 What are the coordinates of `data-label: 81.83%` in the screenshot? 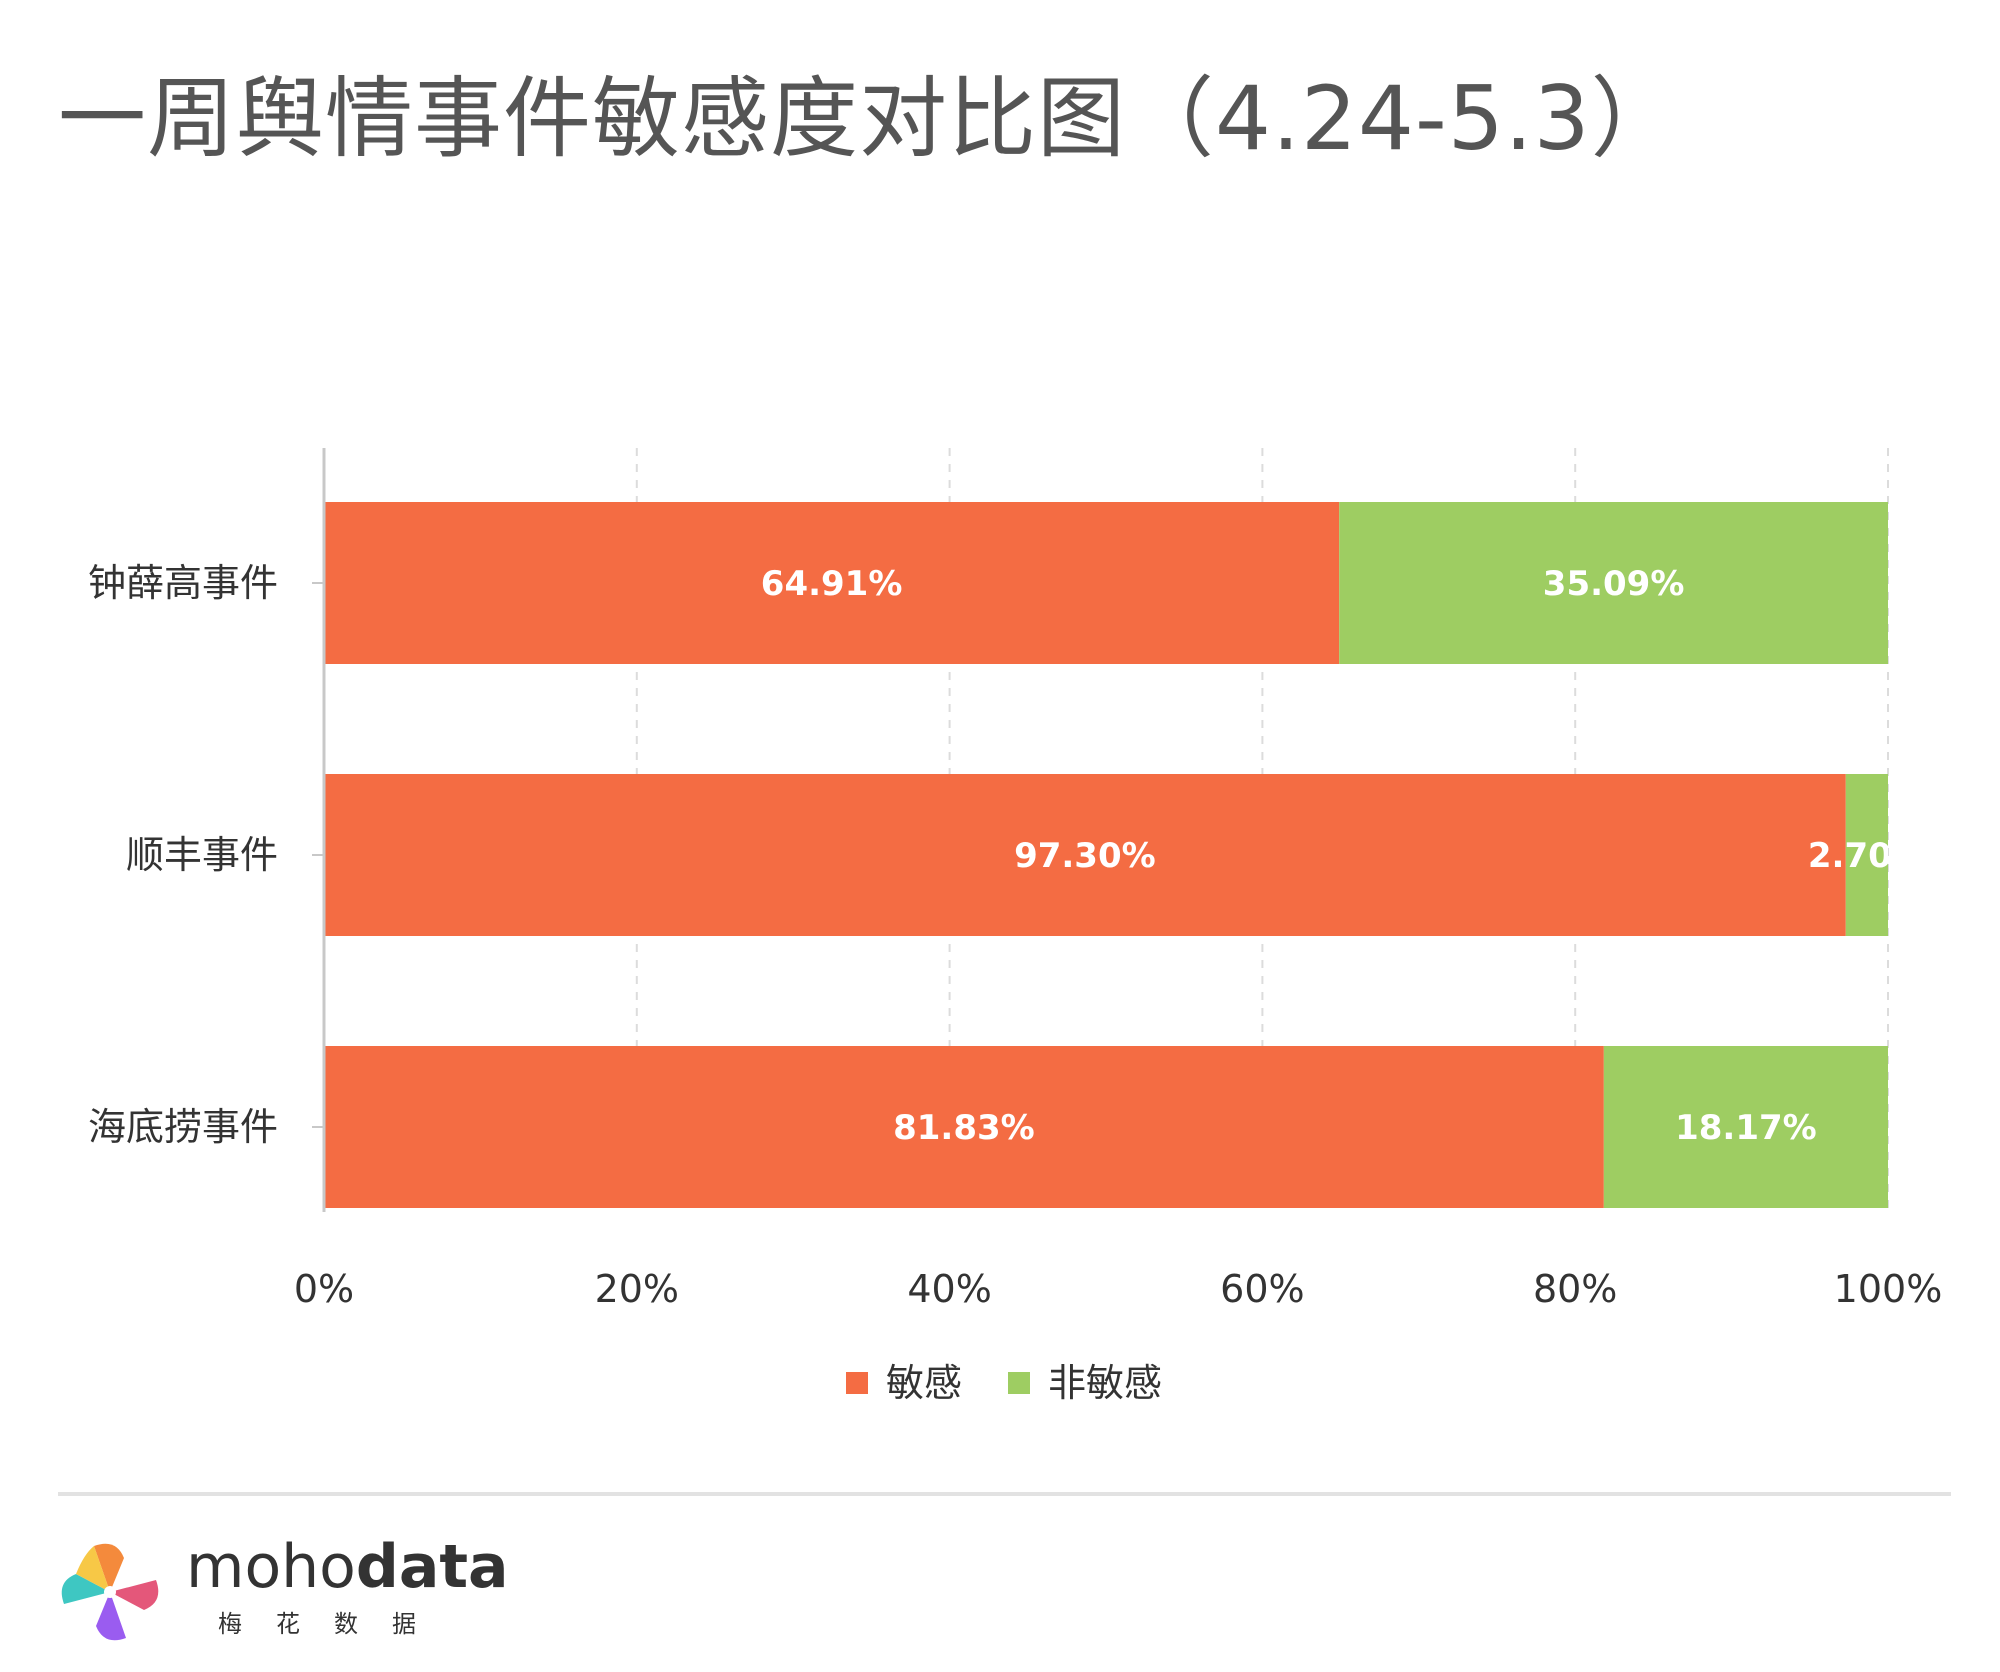 It's located at (964, 1128).